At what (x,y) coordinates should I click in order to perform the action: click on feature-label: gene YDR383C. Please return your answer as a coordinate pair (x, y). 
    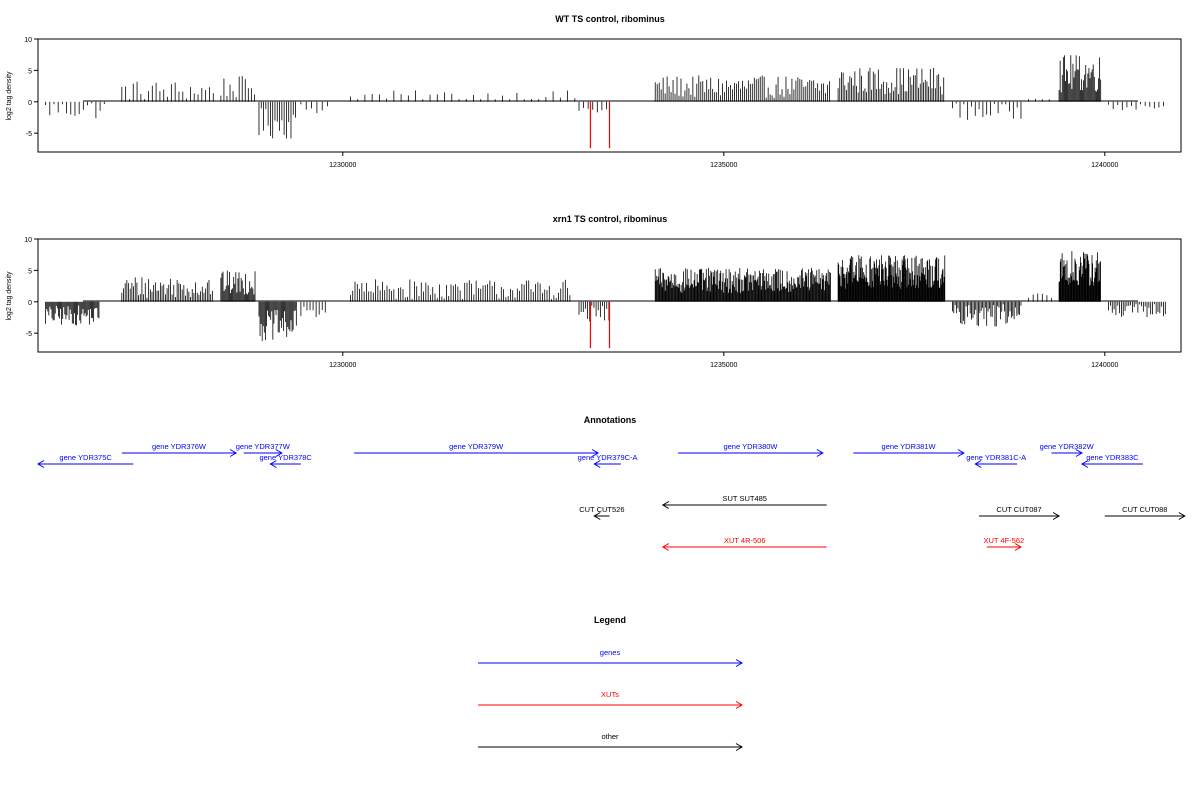
    Looking at the image, I should click on (1112, 457).